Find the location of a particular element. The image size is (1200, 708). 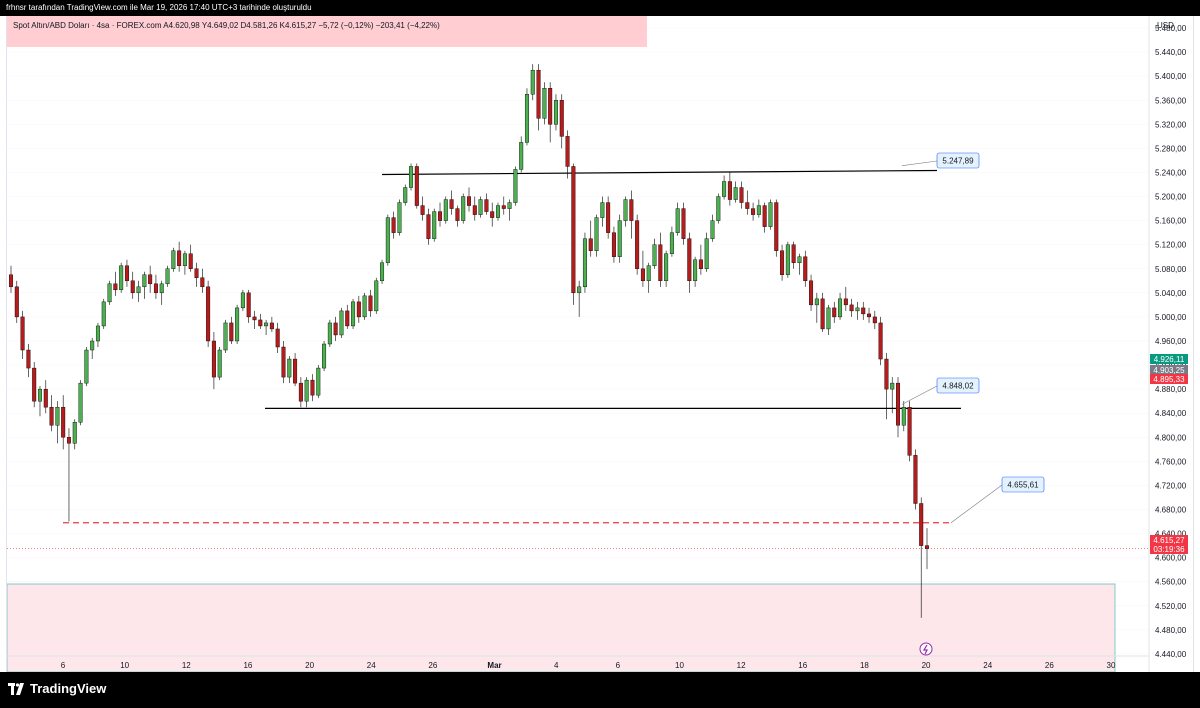

price-tick-label: 5.480,00 is located at coordinates (1171, 28).